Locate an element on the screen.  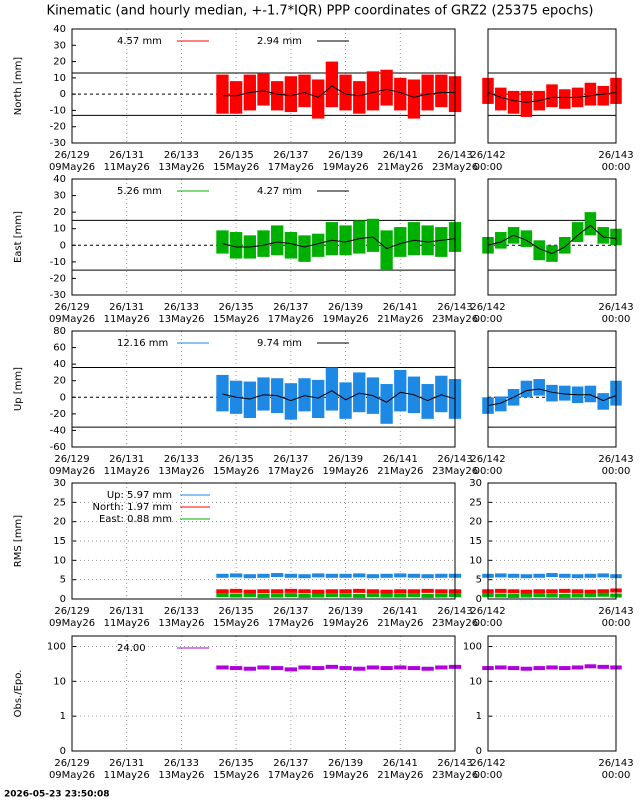
x-tick-date: 13May26 is located at coordinates (181, 471).